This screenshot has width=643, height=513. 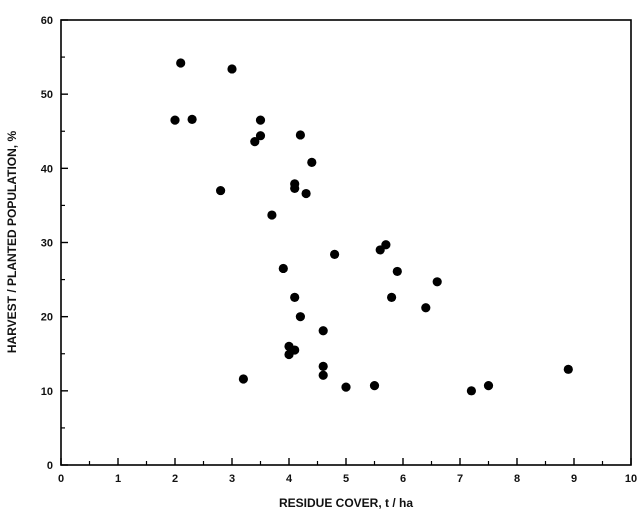 What do you see at coordinates (175, 479) in the screenshot?
I see `x-tick-label: 2` at bounding box center [175, 479].